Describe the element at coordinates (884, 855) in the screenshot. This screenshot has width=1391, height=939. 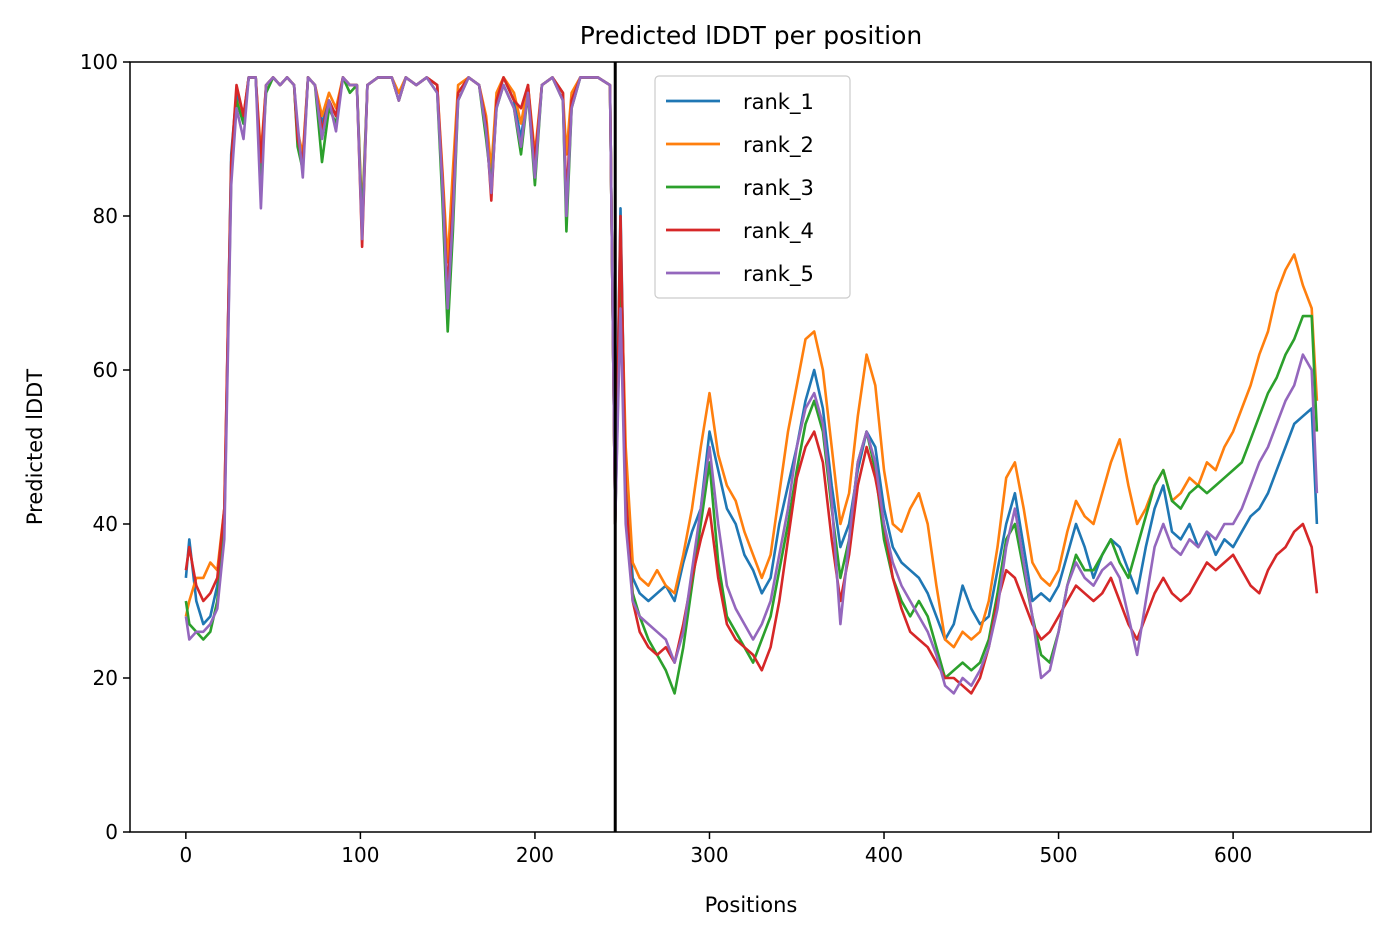
I see `x-tick-label: 400` at that location.